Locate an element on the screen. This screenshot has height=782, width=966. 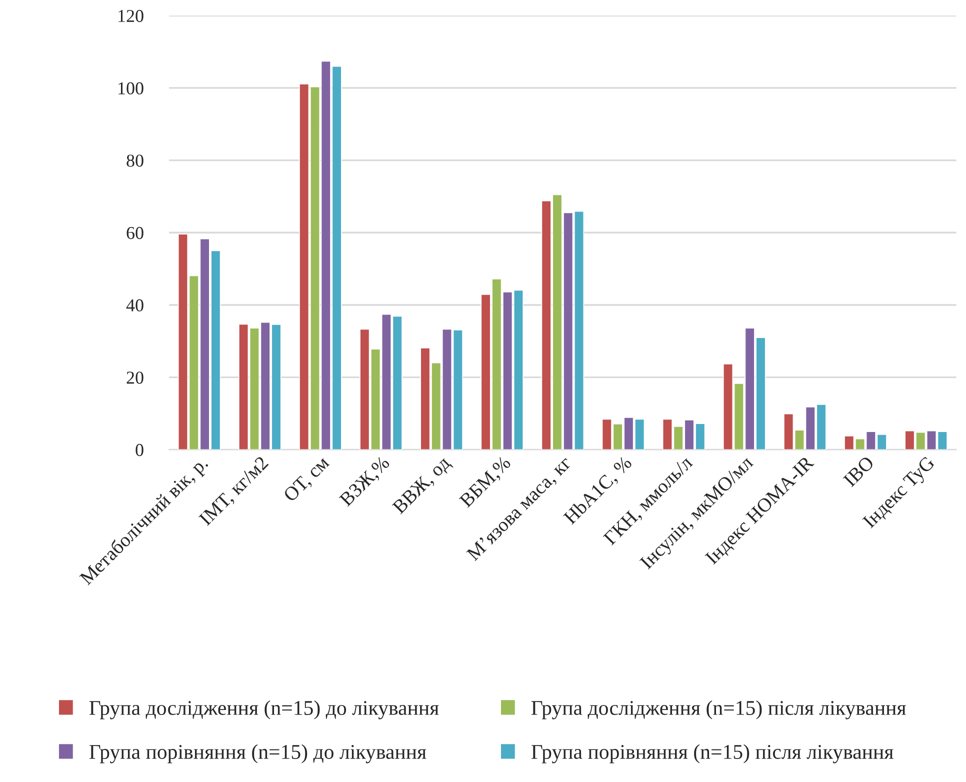
y-tick-label: 100 is located at coordinates (131, 88).